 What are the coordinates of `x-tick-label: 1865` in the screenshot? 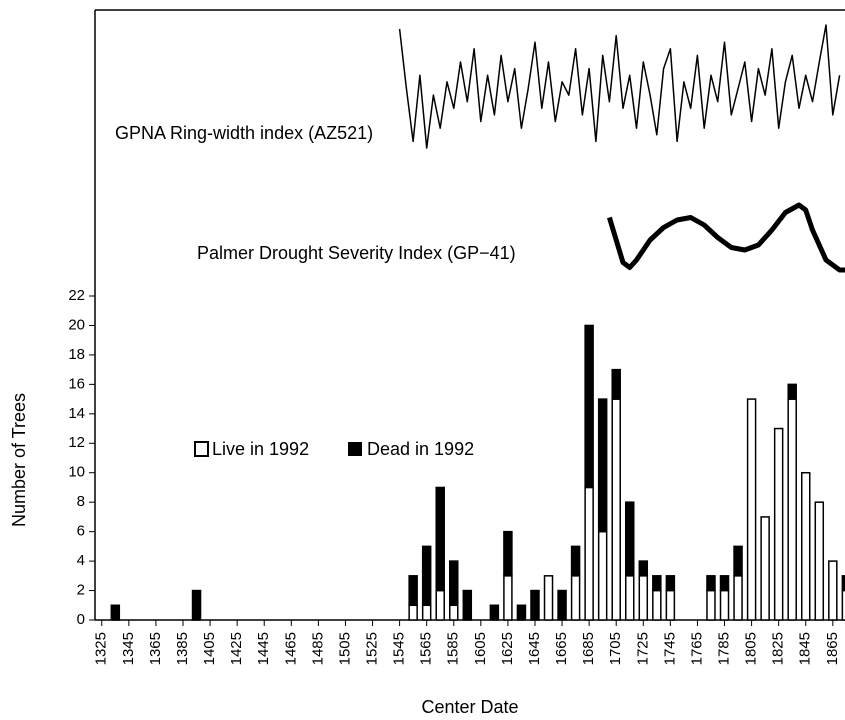 It's located at (832, 648).